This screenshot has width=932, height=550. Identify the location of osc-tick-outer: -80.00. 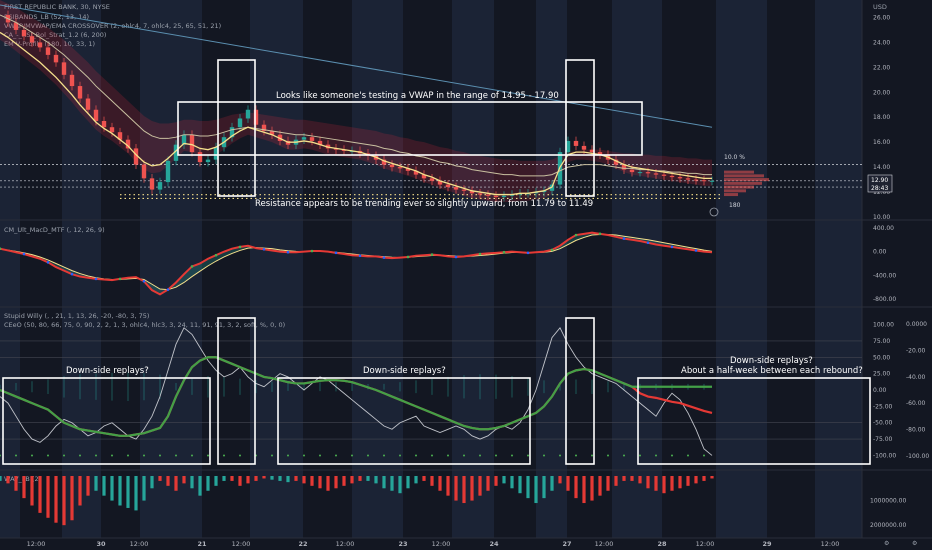
(916, 430).